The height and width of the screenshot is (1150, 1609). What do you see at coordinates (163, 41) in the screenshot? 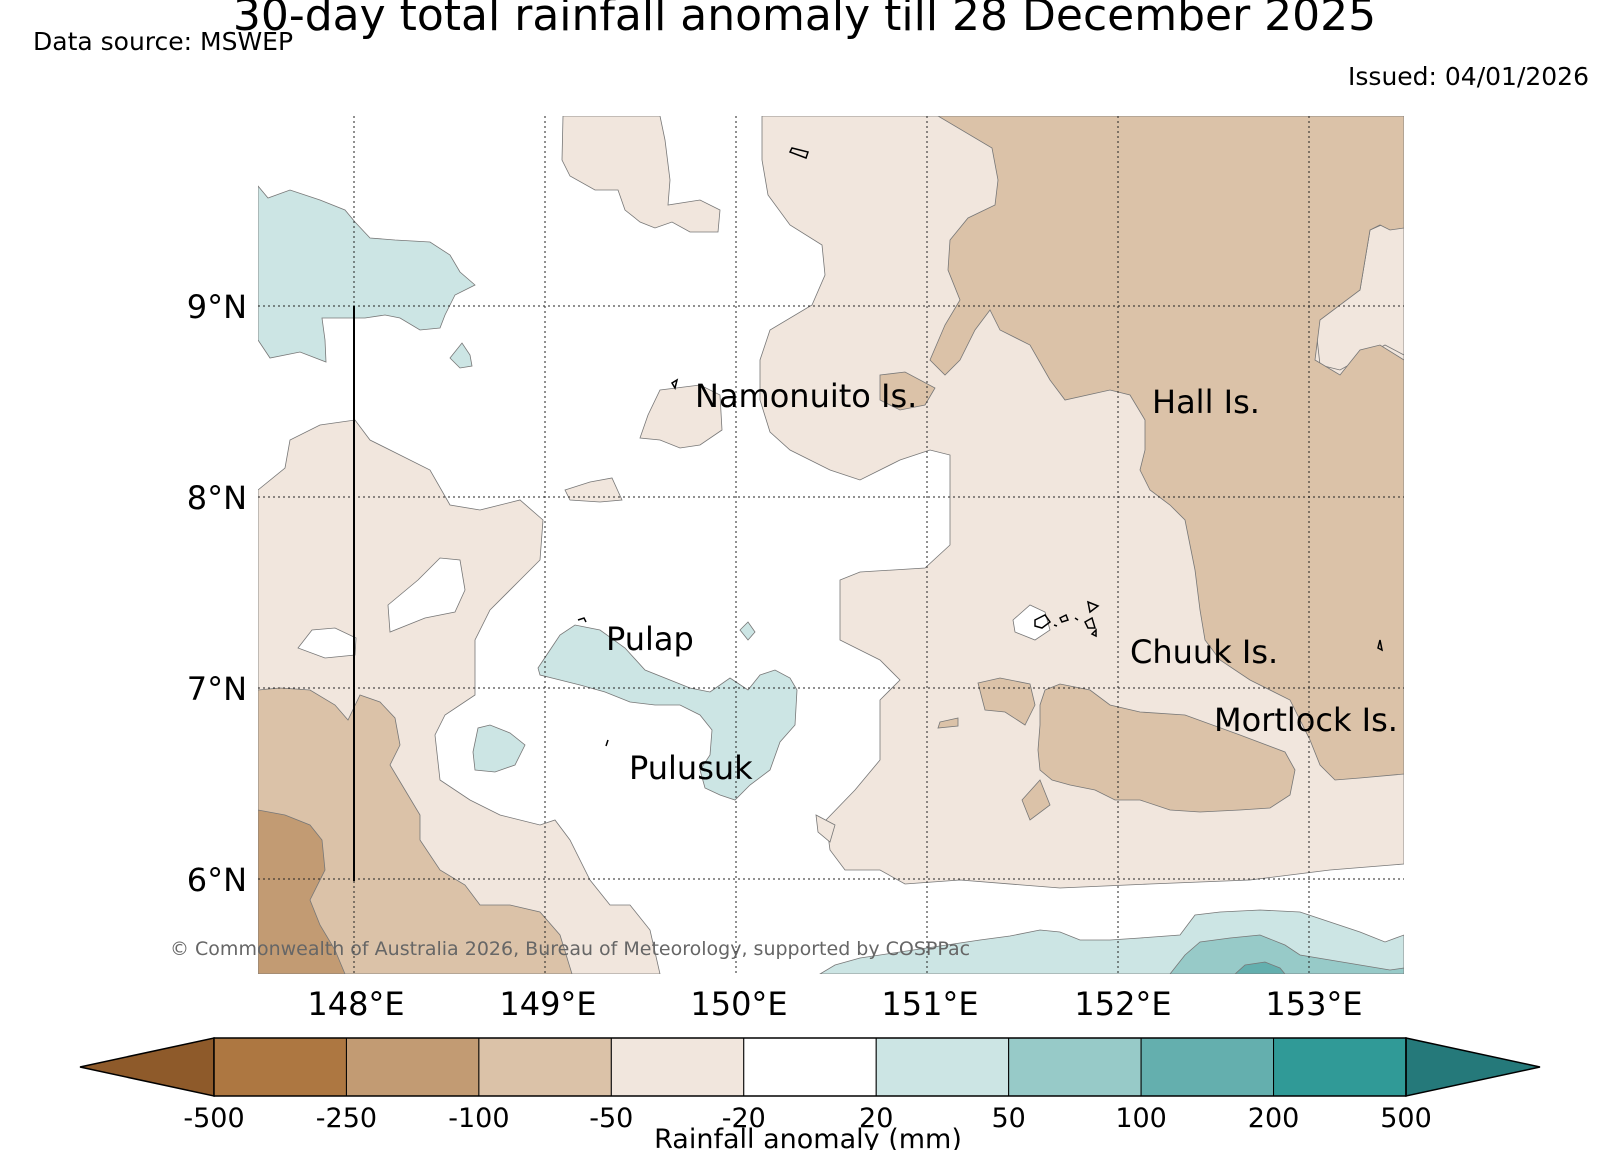
I see `data-source-label: Data source: MSWEP` at bounding box center [163, 41].